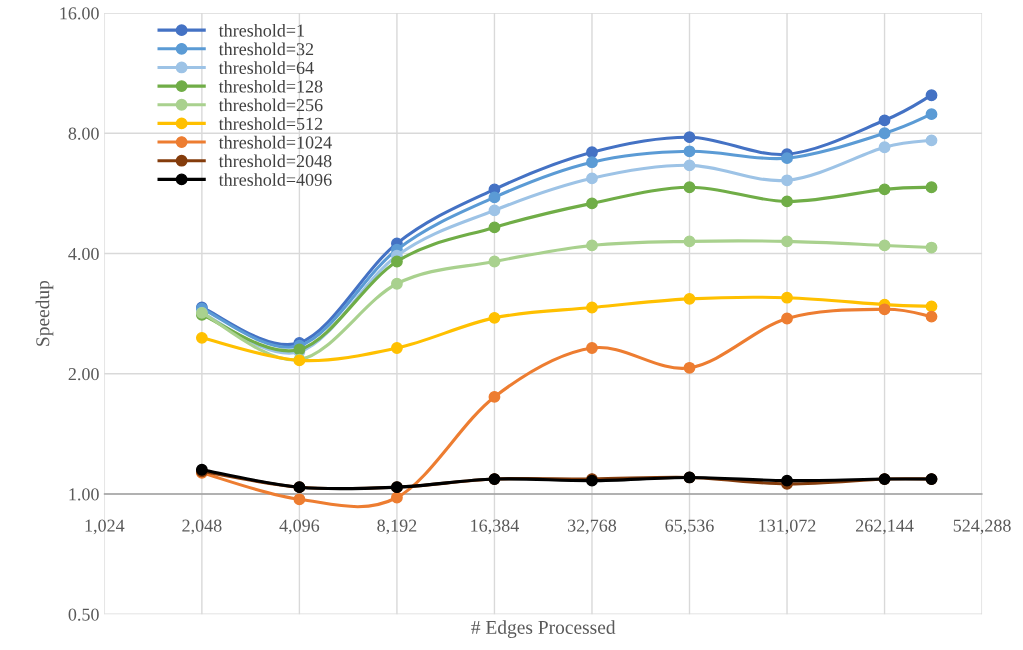 The image size is (1023, 650). What do you see at coordinates (83, 254) in the screenshot?
I see `y-tick-label: 4.00` at bounding box center [83, 254].